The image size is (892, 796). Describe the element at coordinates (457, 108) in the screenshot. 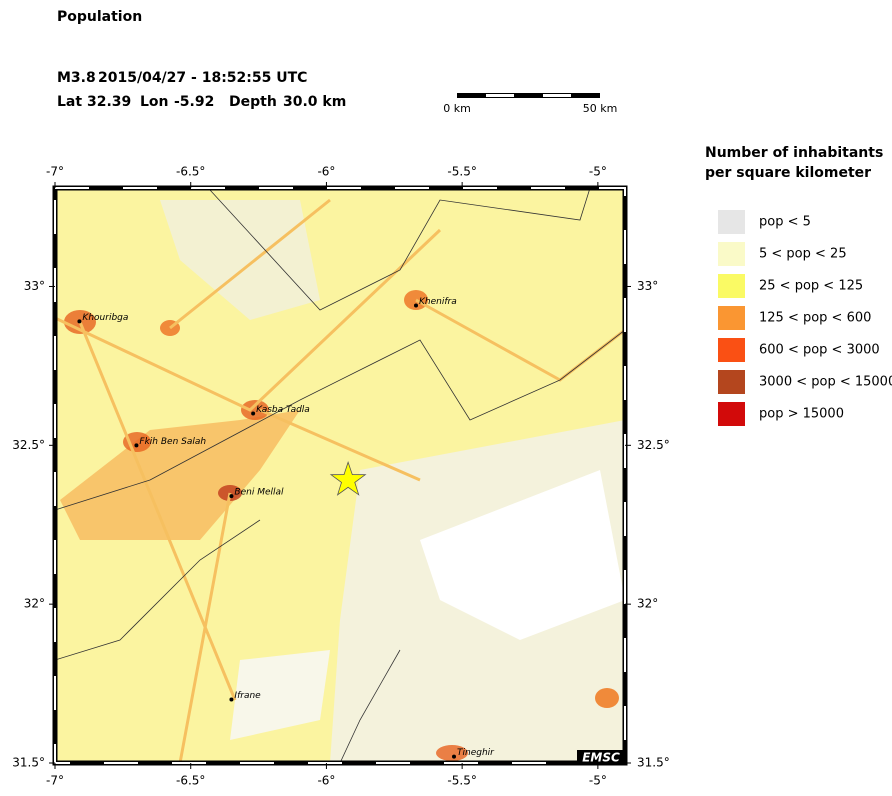

I see `scale-start: 0 km` at that location.